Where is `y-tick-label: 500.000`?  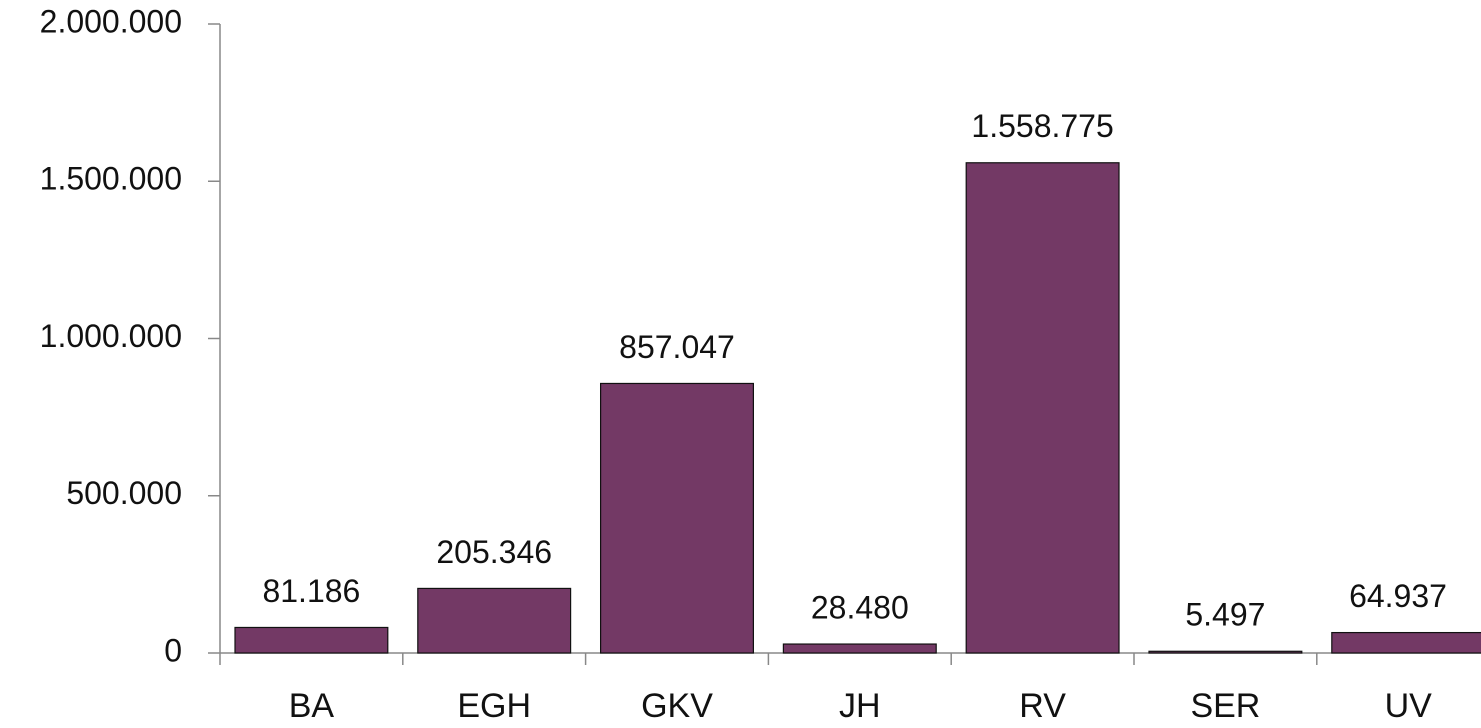
y-tick-label: 500.000 is located at coordinates (124, 493).